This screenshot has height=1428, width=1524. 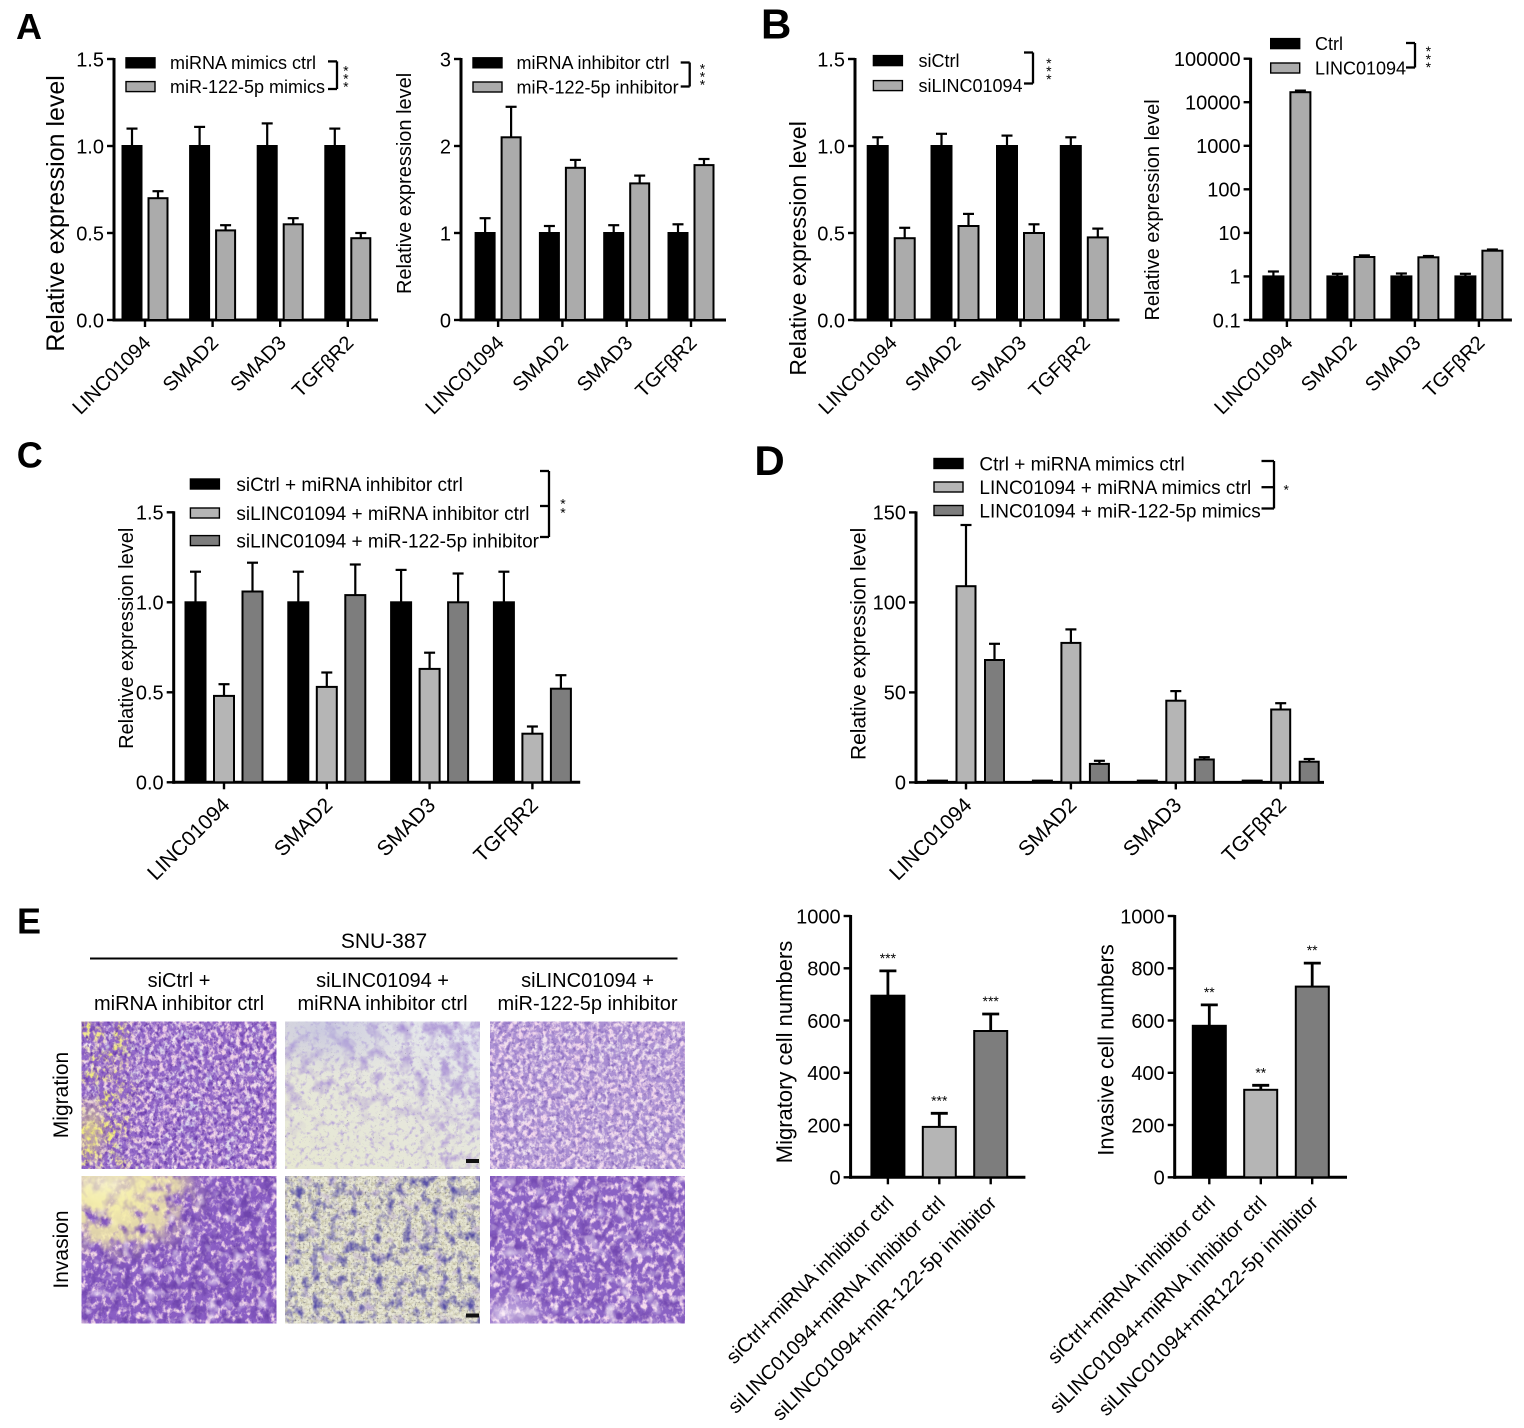 I want to click on svg-text: E, so click(x=29, y=921).